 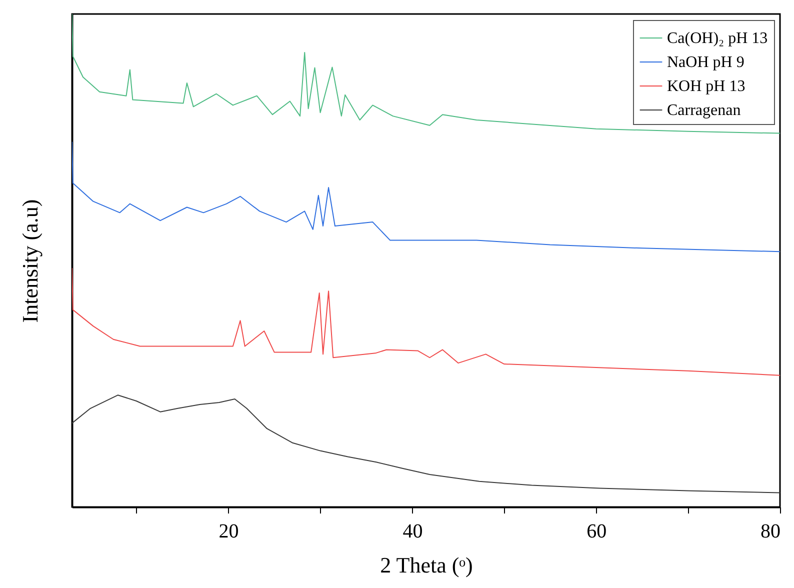 What do you see at coordinates (704, 110) in the screenshot?
I see `legend-label: Carragenan` at bounding box center [704, 110].